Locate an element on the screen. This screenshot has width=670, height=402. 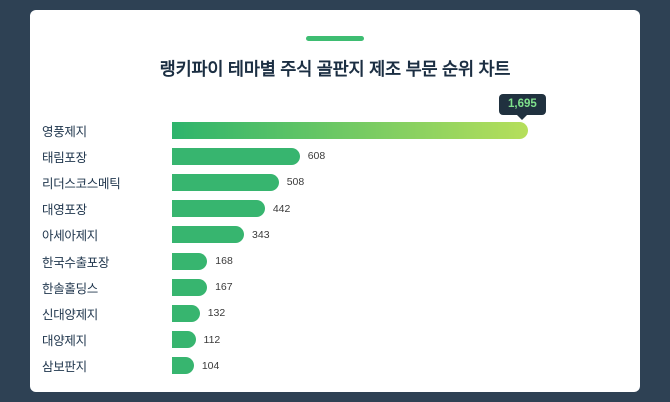
bar-track: 1,695 is located at coordinates (359, 118).